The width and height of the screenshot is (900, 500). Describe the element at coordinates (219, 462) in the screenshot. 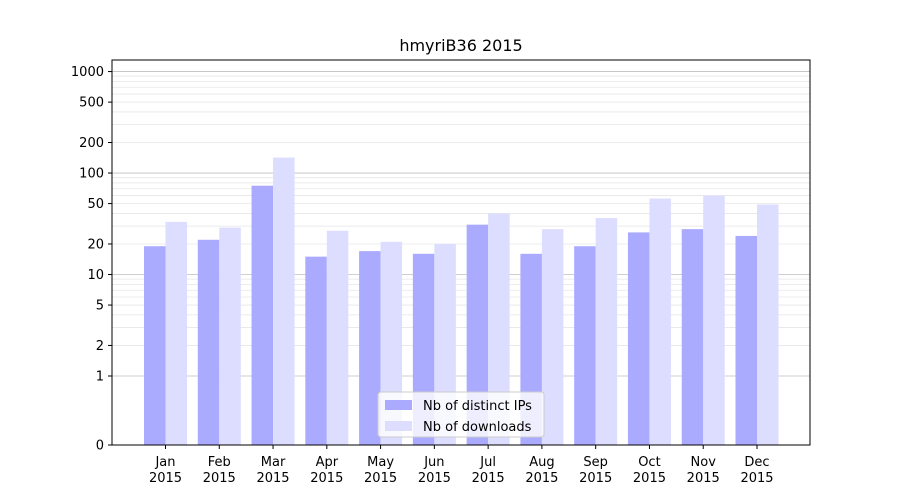

I see `x-tick-label-month: Feb` at that location.